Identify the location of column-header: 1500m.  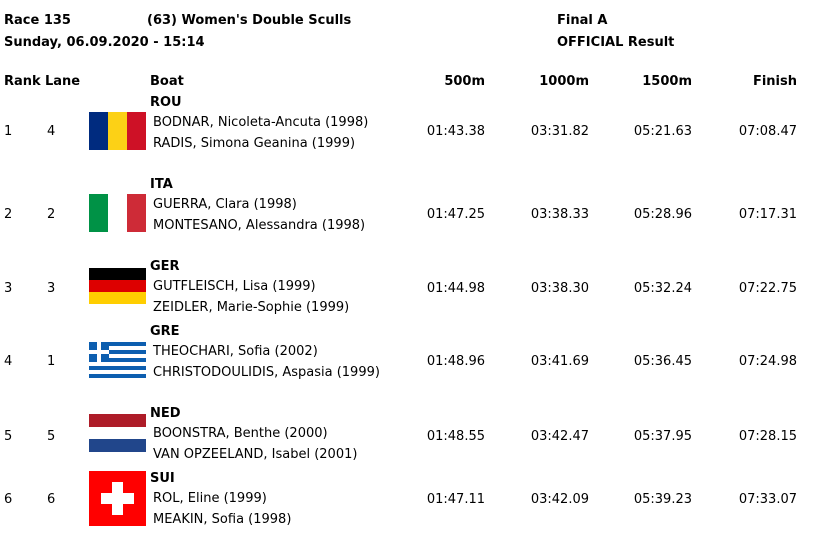
(667, 81).